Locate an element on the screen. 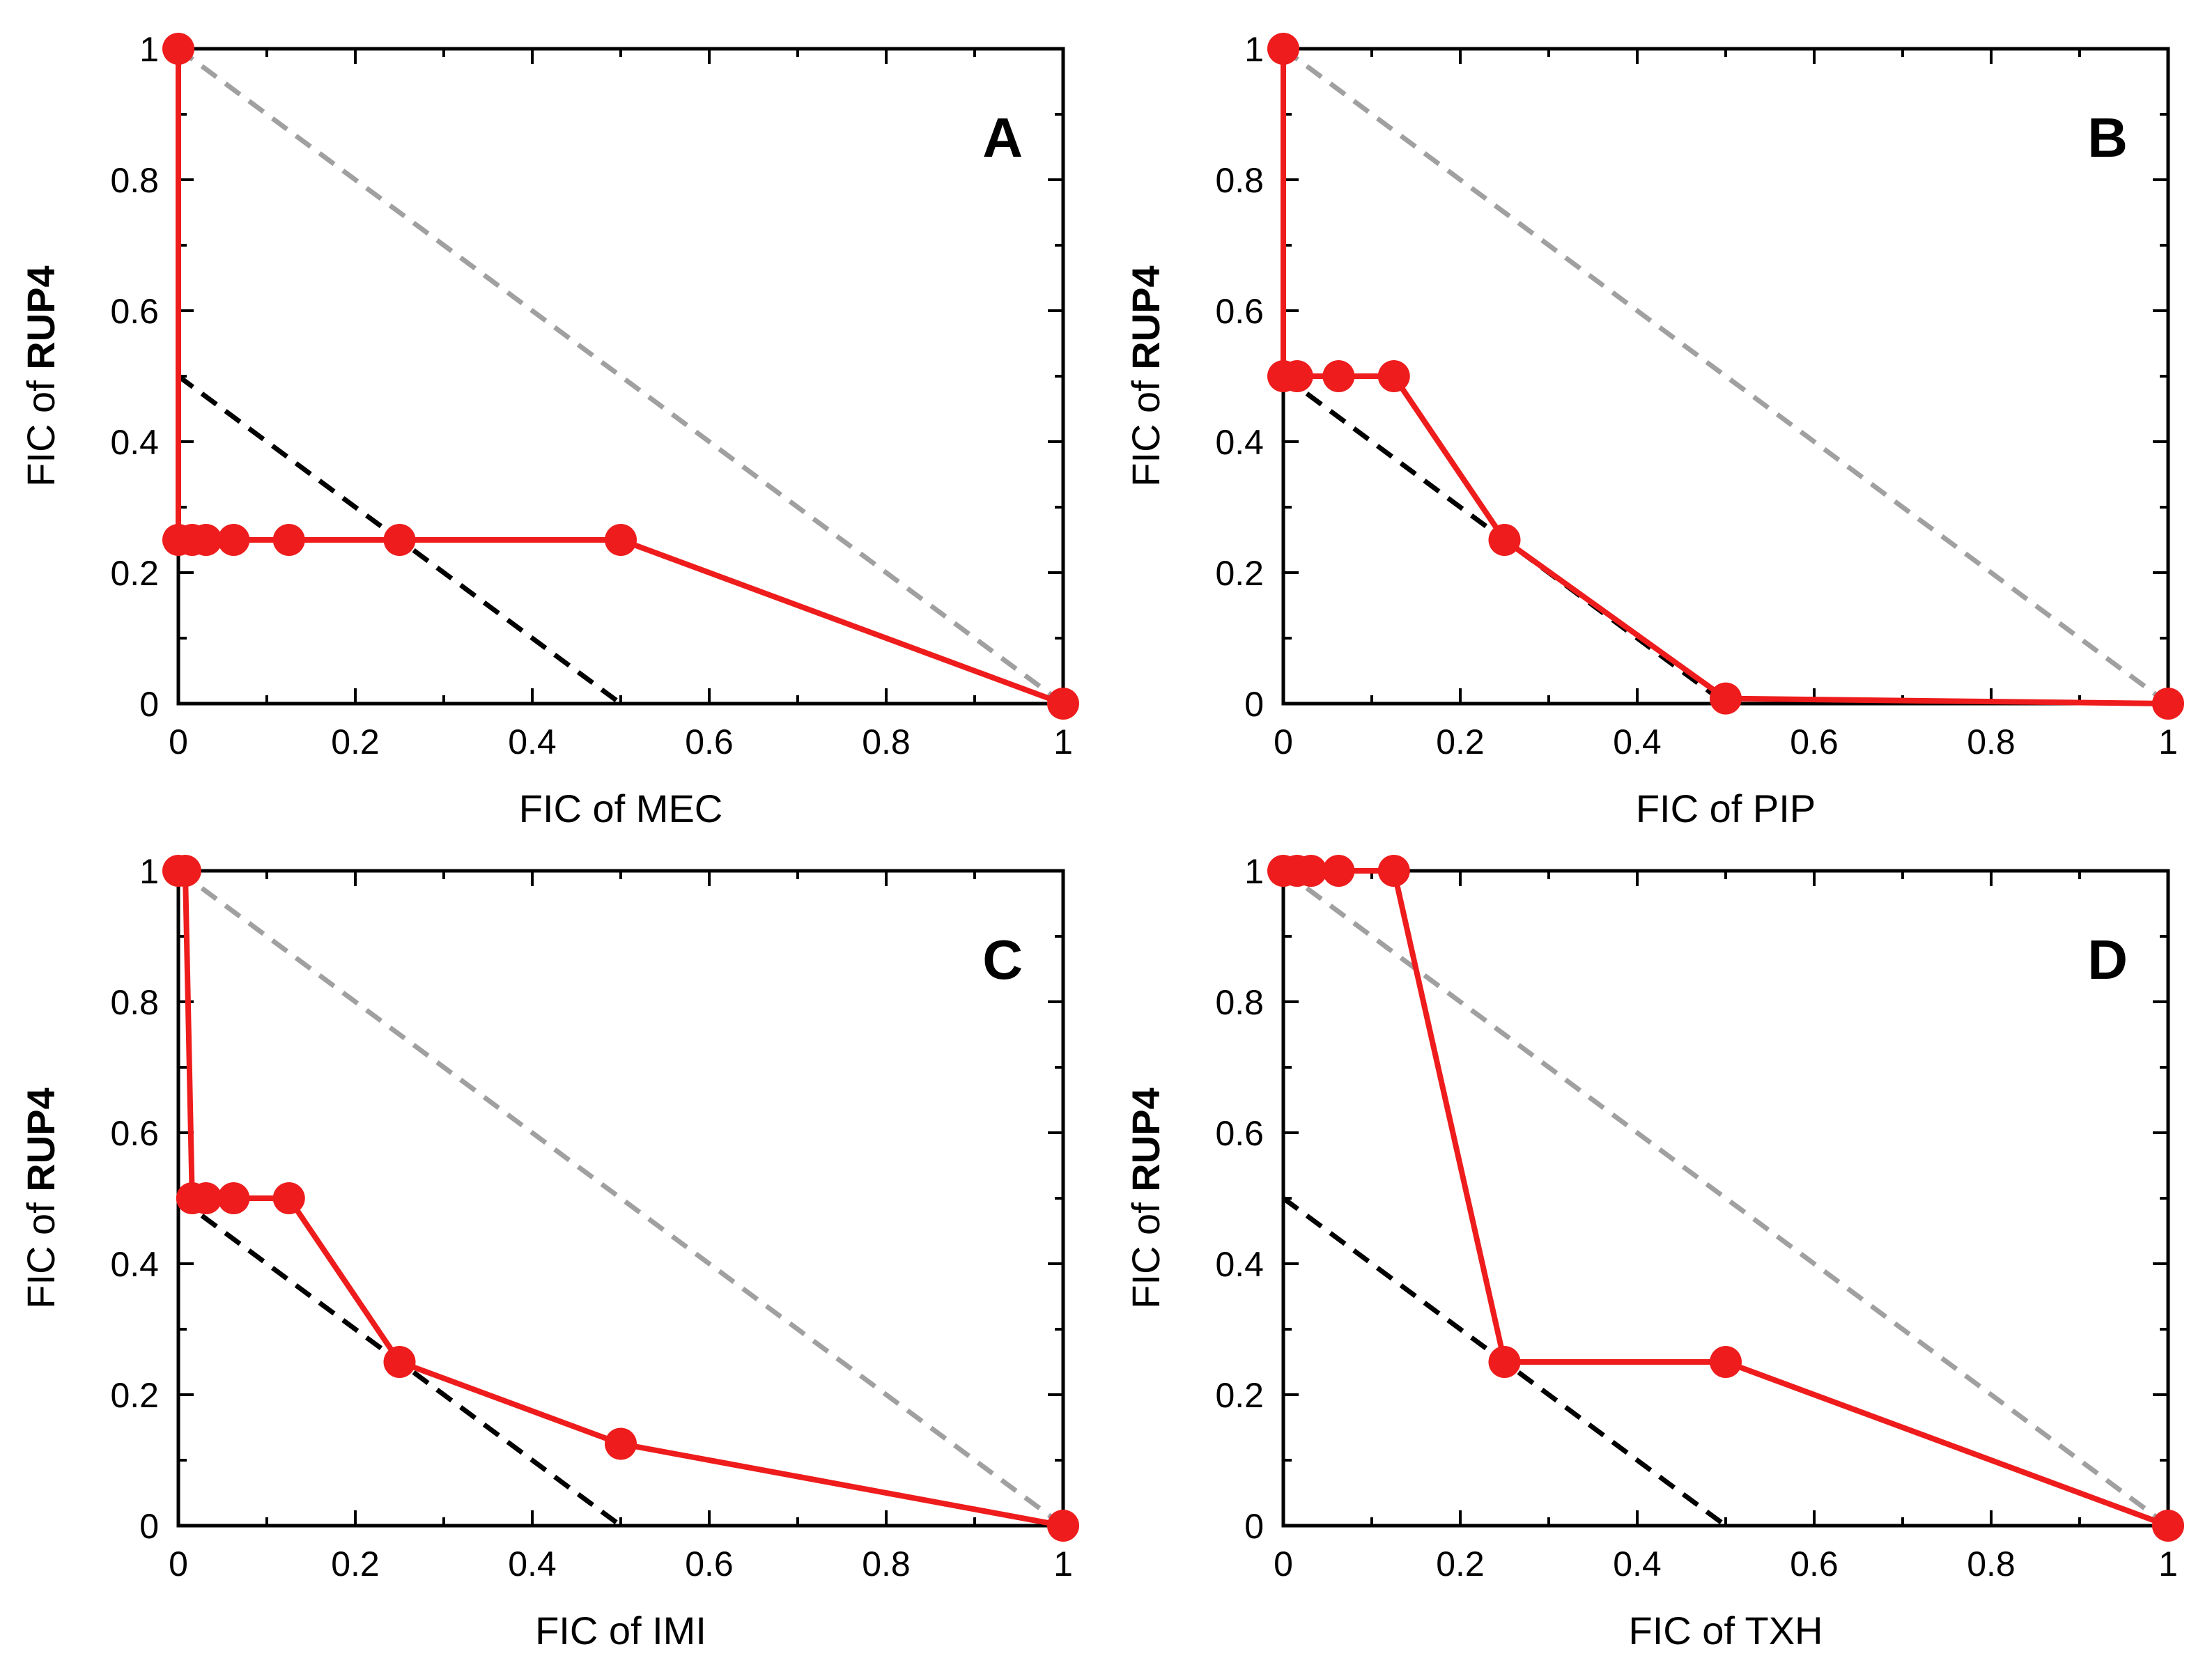 The image size is (2212, 1665). panel-c-letter: C is located at coordinates (1002, 960).